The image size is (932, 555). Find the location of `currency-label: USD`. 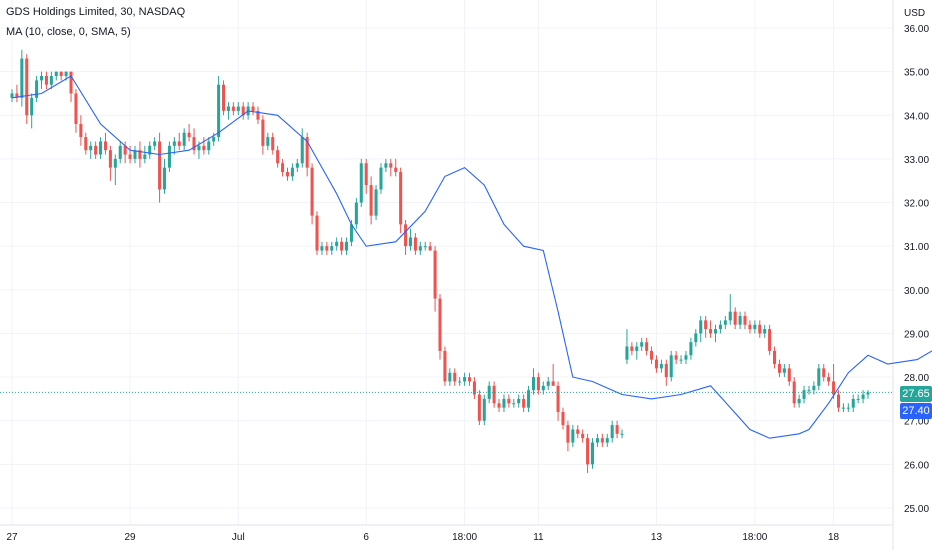

currency-label: USD is located at coordinates (915, 13).